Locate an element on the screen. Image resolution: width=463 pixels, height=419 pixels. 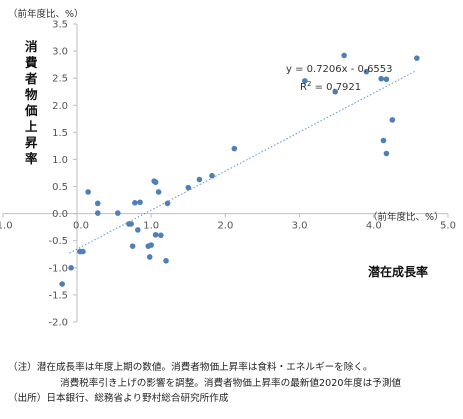
x-tick-label: 0.0 is located at coordinates (81, 226).